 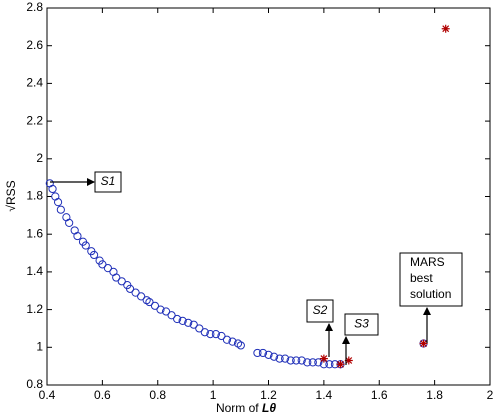 I want to click on y-tick-label: 0.8, so click(x=34, y=384).